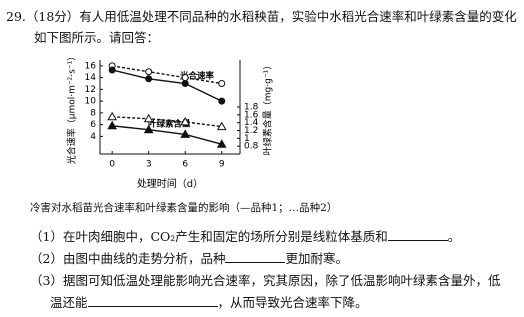 The image size is (524, 317). I want to click on item-line: （1）在叶肉细胞中，CO₂产生和固定的场所分别是线粒体基质和 。, so click(245, 235).